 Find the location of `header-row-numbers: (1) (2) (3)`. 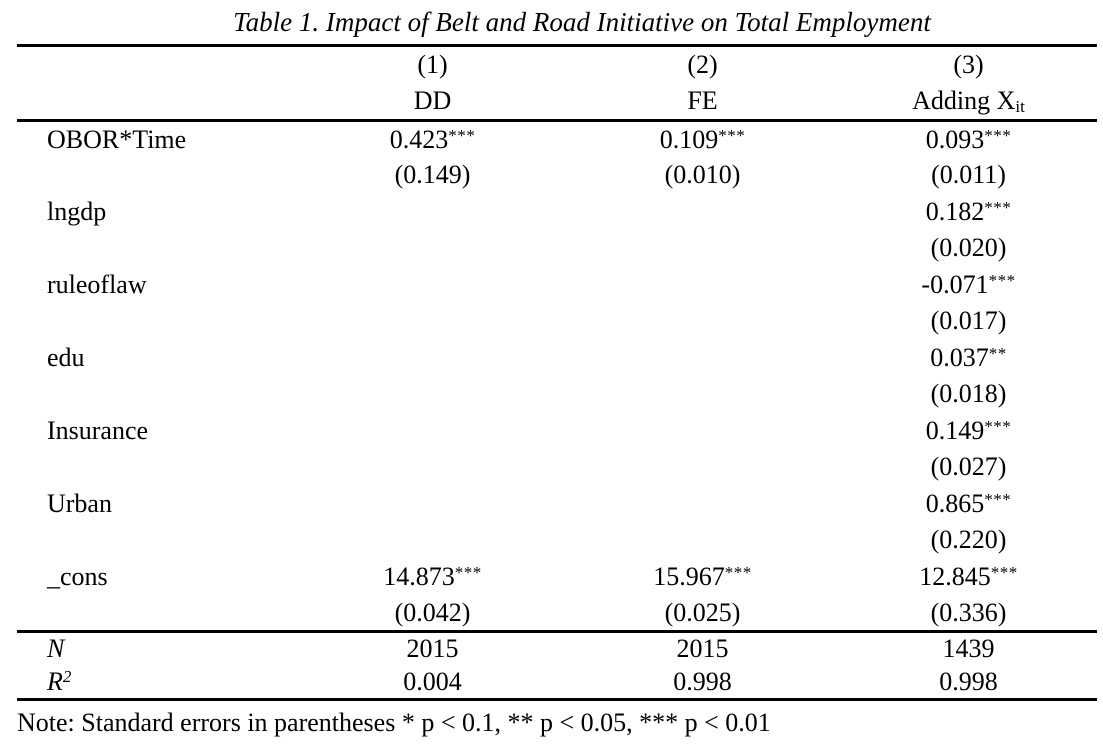

header-row-numbers: (1) (2) (3) is located at coordinates (557, 64).